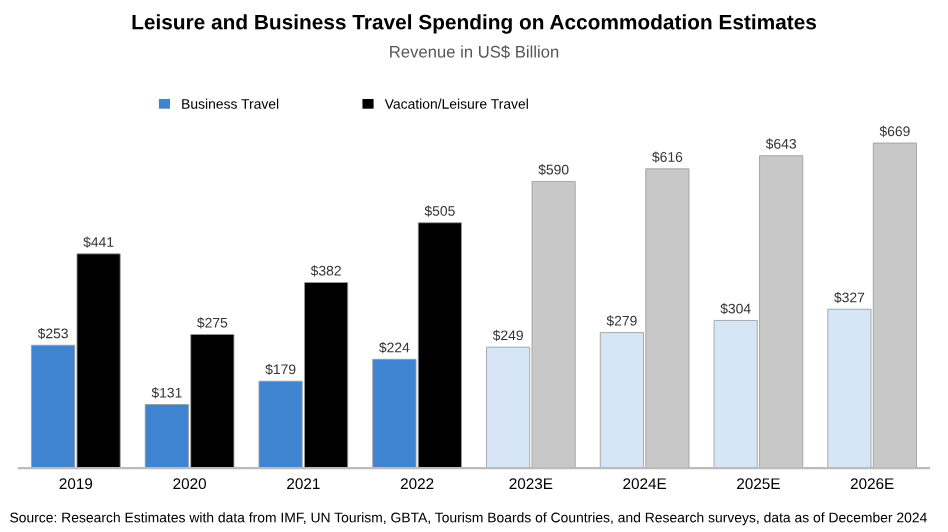 This screenshot has height=532, width=948. I want to click on chart-title: Leisure and Business Travel Spending on Accommodation Estimates, so click(474, 24).